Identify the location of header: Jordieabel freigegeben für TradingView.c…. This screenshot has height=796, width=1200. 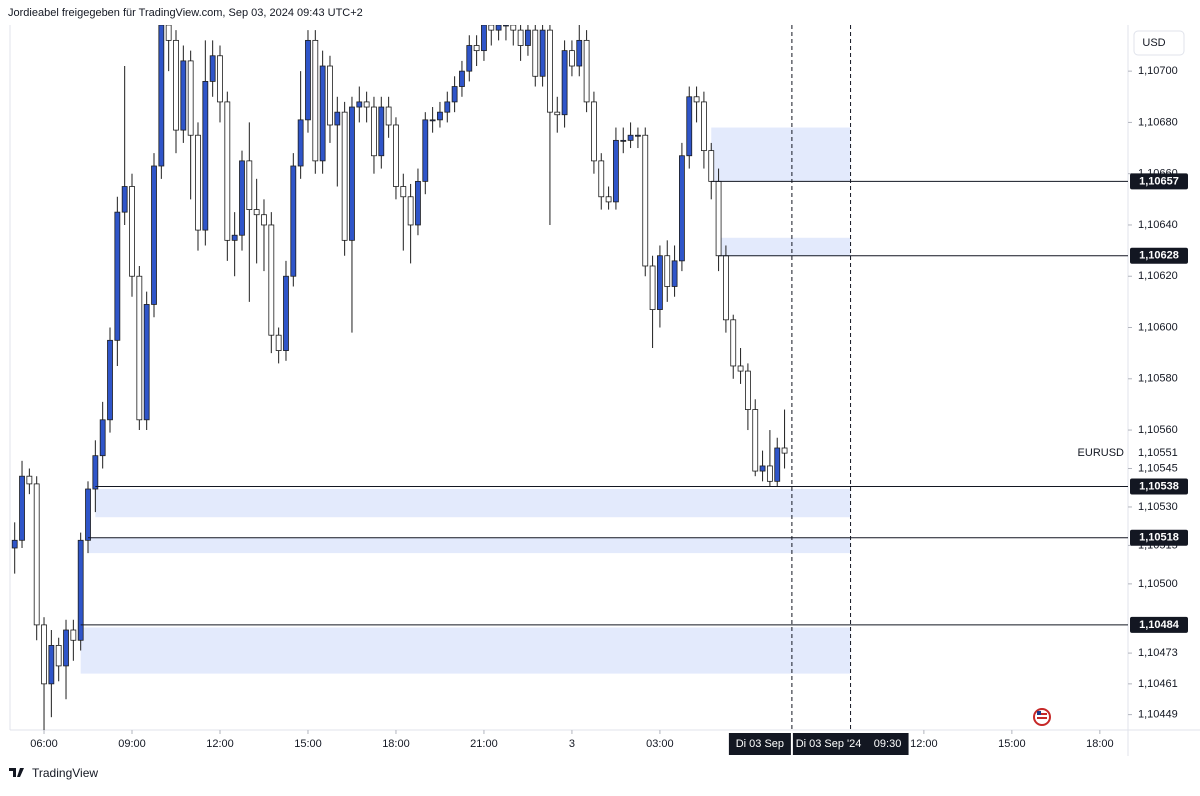
(185, 13).